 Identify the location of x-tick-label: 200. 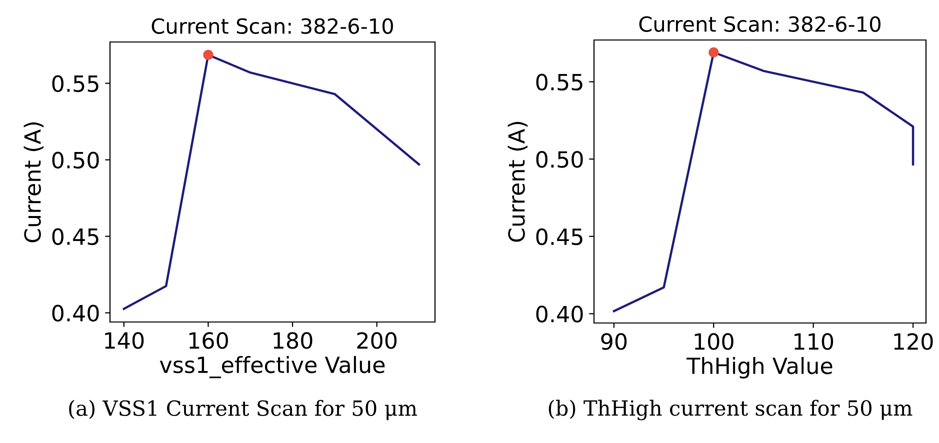
(377, 340).